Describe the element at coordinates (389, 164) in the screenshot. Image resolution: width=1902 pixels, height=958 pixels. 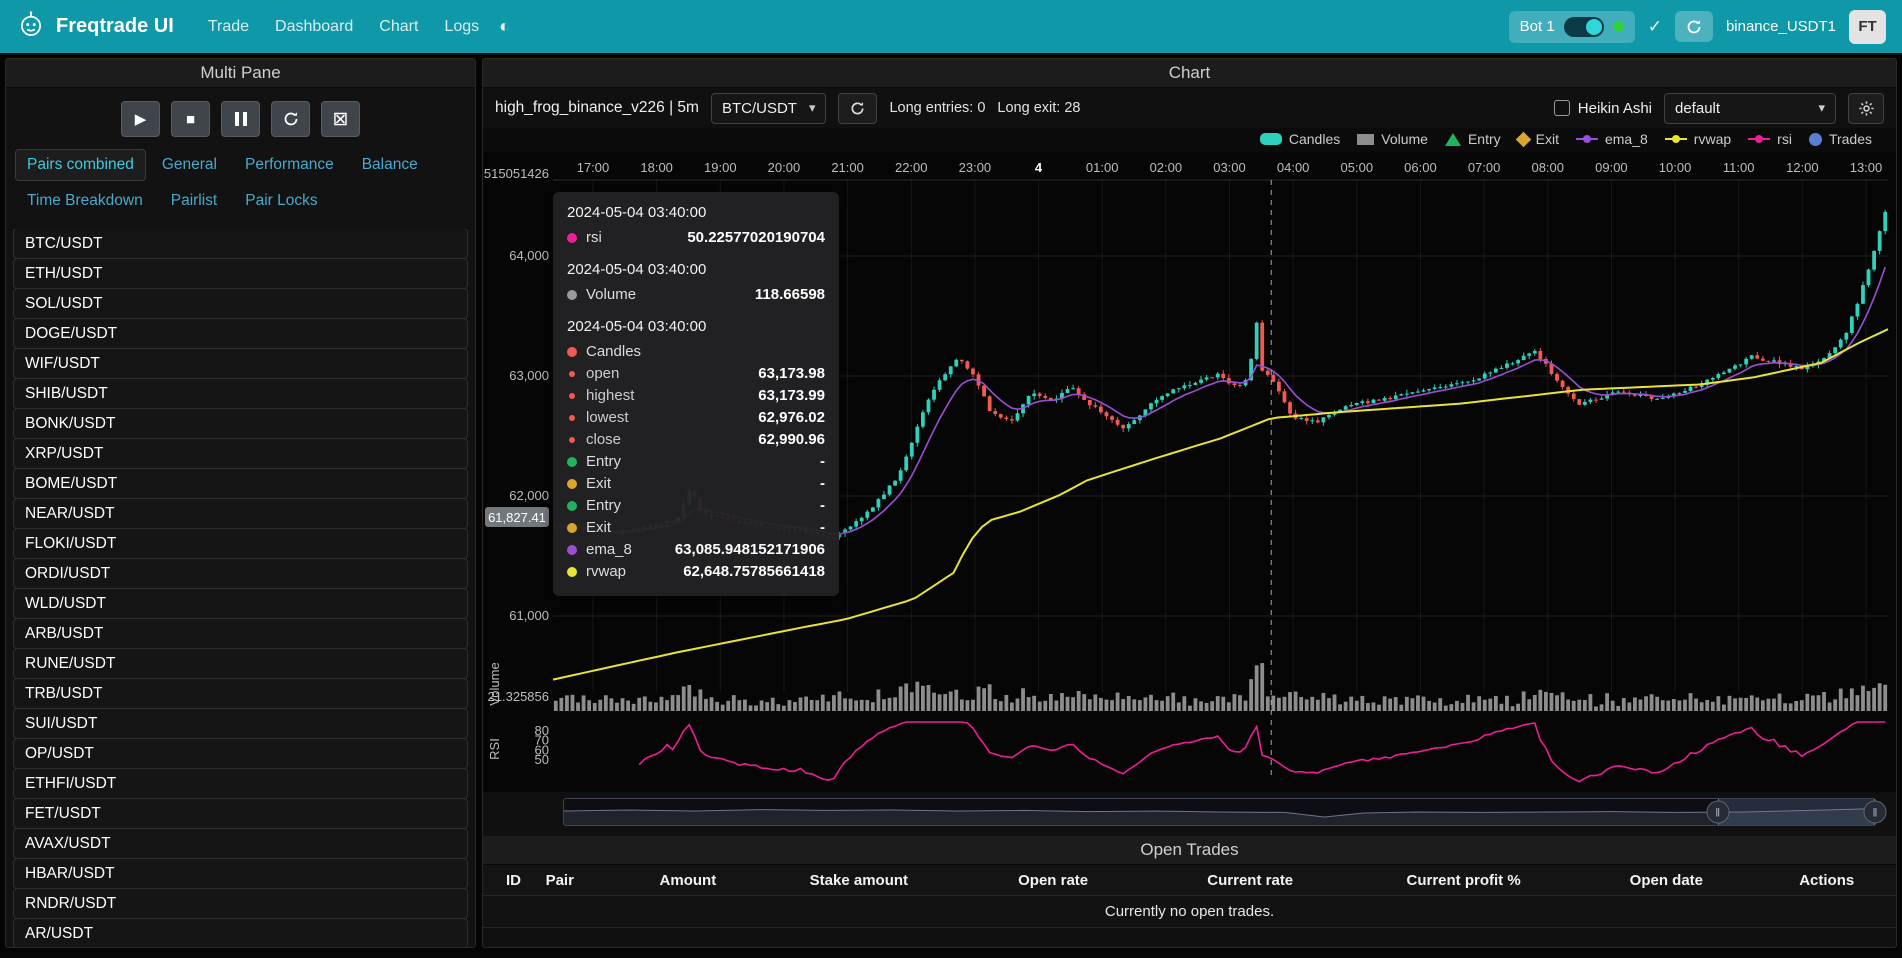
I see `tab-balance: Balance` at that location.